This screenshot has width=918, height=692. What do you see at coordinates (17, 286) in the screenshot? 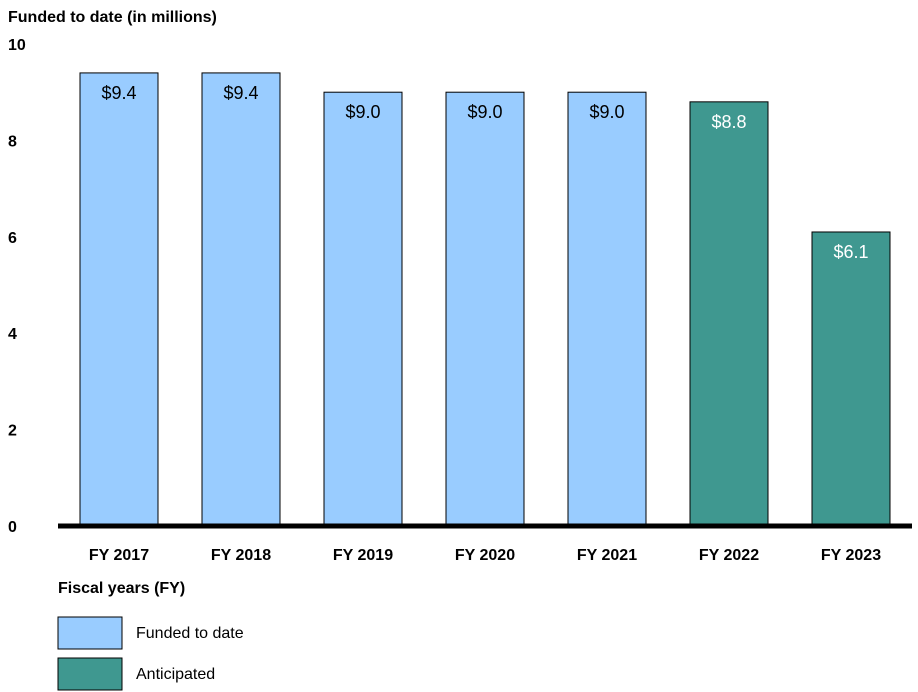
I see `y-axis-ticks: 0 2 4 6 8 10` at bounding box center [17, 286].